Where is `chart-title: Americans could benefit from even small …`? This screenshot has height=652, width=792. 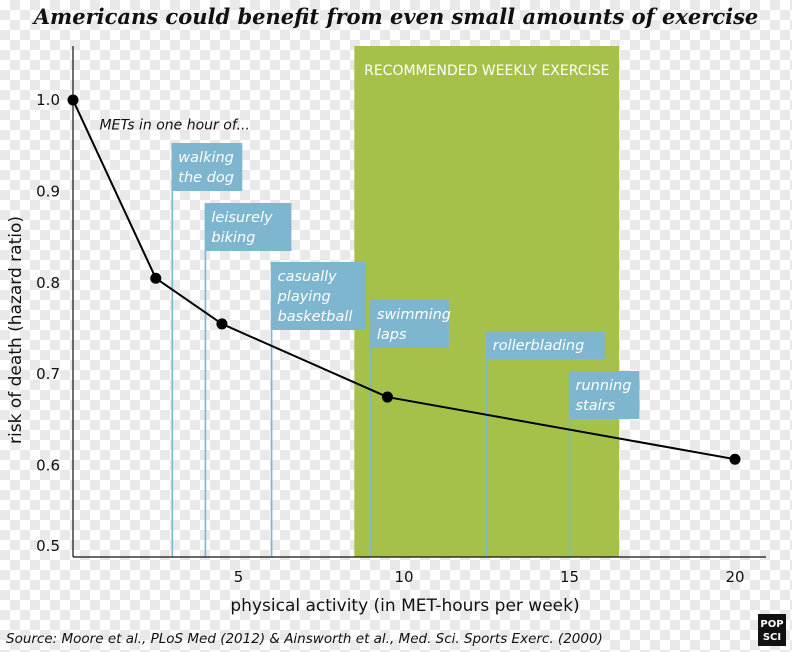
chart-title: Americans could benefit from even small … is located at coordinates (395, 16).